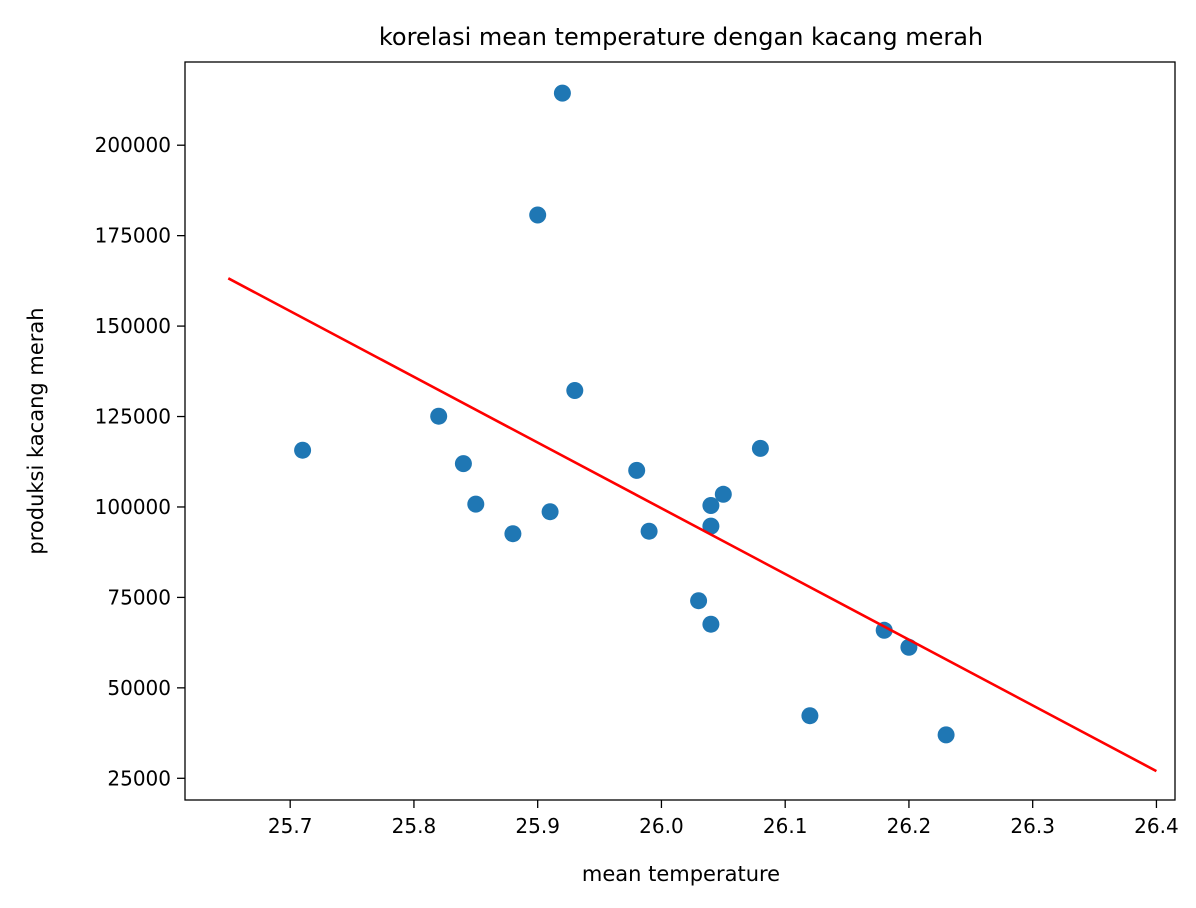 This screenshot has width=1196, height=908. What do you see at coordinates (139, 778) in the screenshot?
I see `y-tick-label: 25000` at bounding box center [139, 778].